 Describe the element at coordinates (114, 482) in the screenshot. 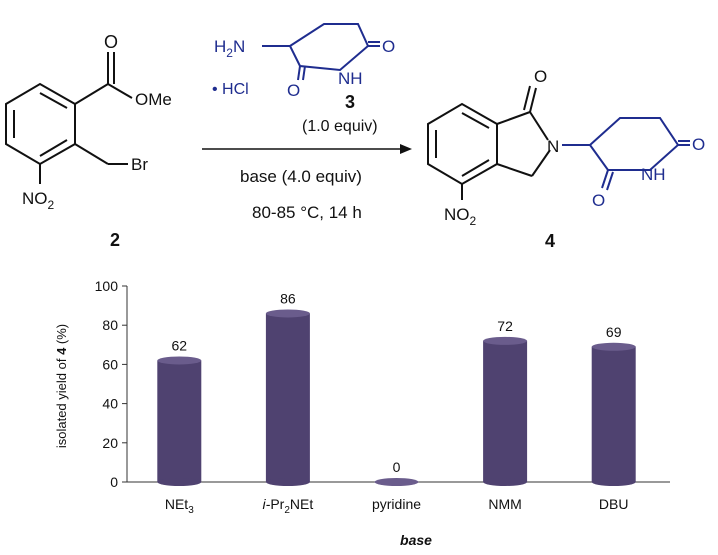

I see `y-tick-label: 0` at that location.